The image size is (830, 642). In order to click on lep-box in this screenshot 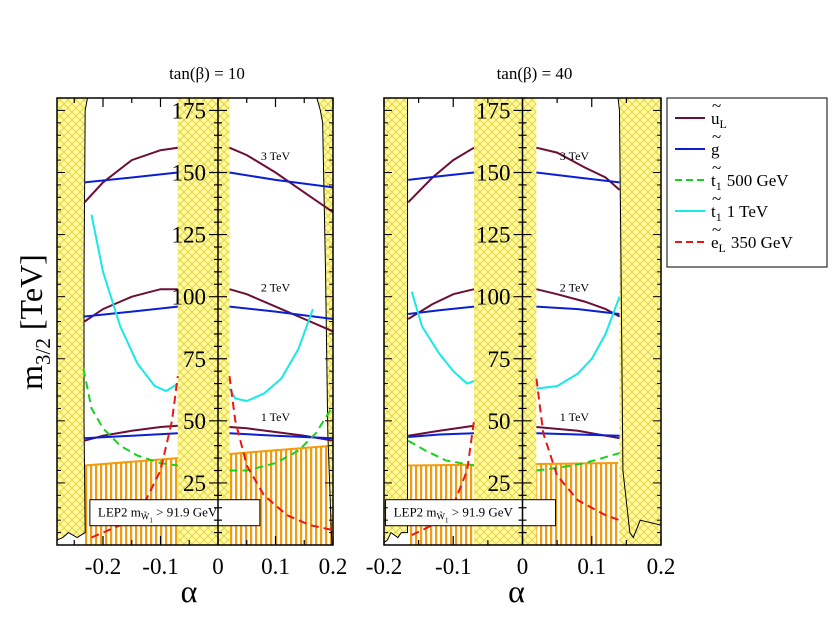, I will do `click(175, 513)`.